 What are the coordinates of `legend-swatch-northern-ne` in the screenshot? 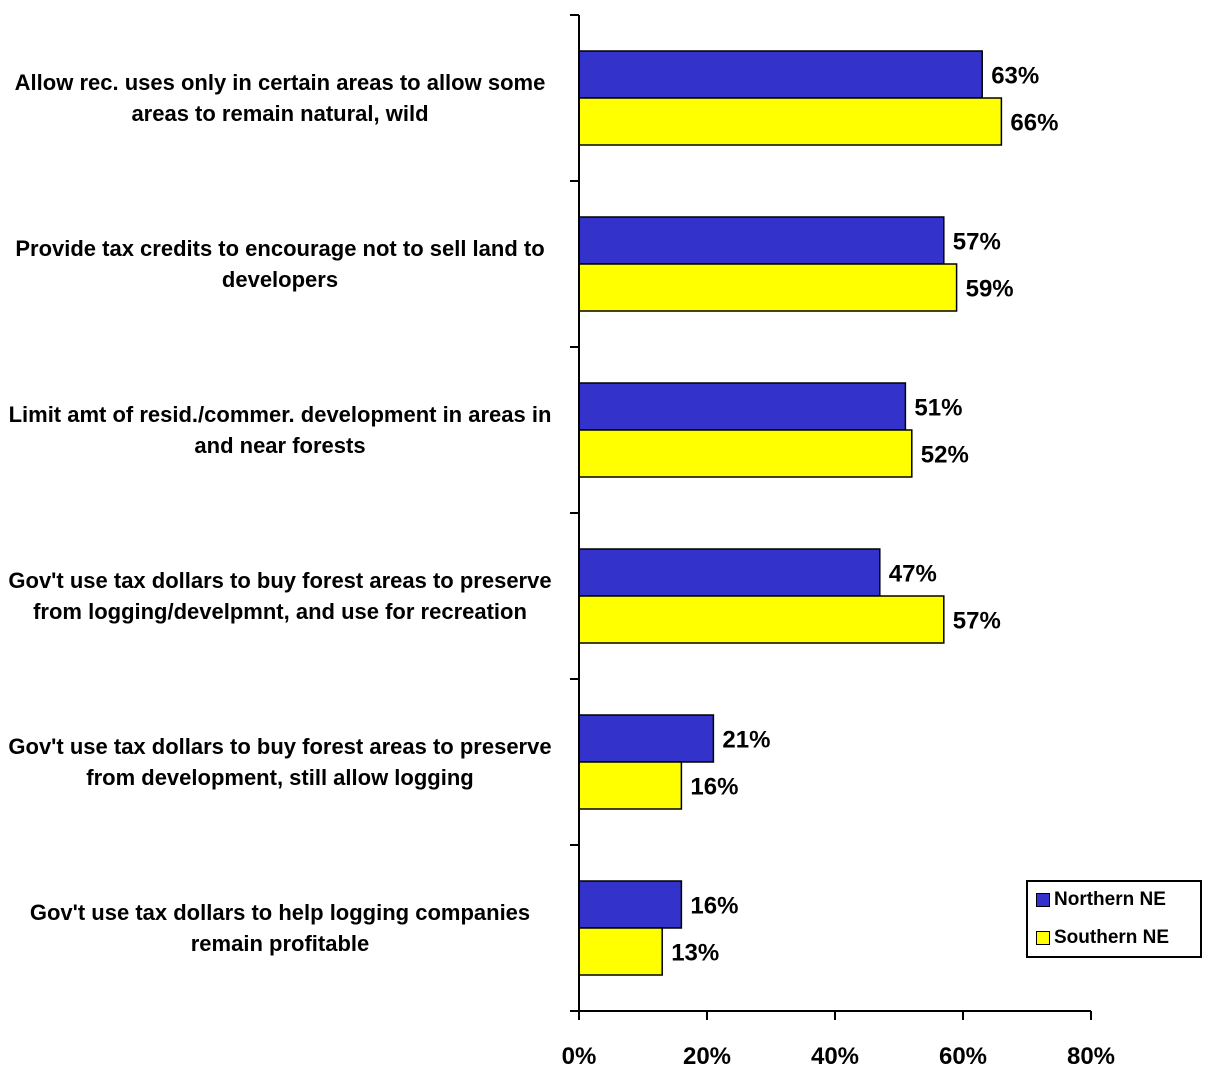 It's located at (1043, 900).